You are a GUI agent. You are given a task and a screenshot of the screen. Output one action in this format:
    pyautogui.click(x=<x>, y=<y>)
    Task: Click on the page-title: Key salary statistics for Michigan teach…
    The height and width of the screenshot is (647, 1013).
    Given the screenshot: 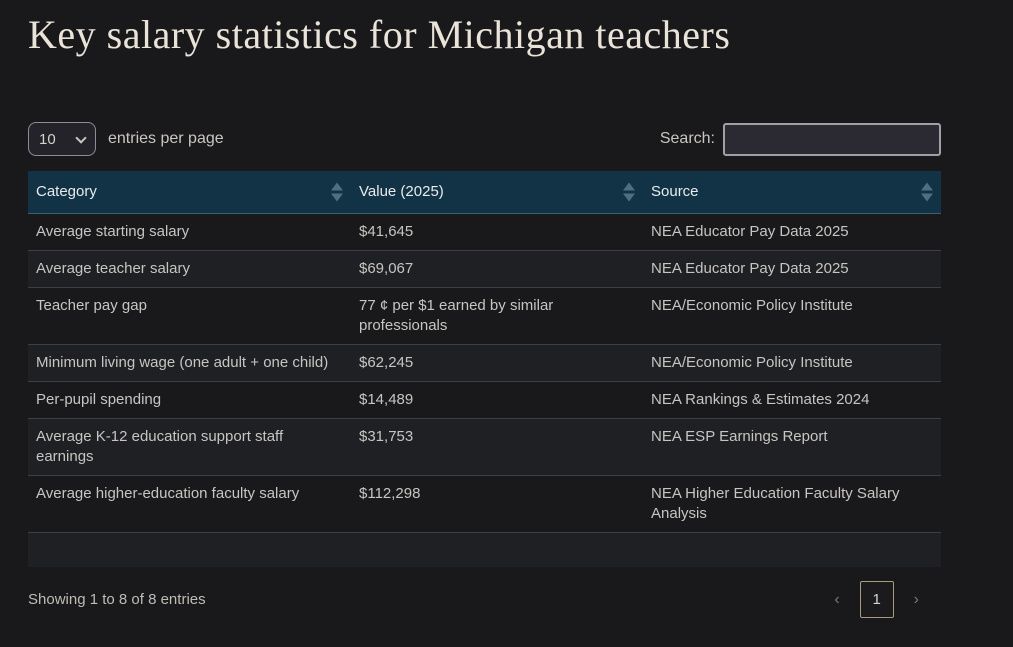 What is the action you would take?
    pyautogui.click(x=379, y=34)
    